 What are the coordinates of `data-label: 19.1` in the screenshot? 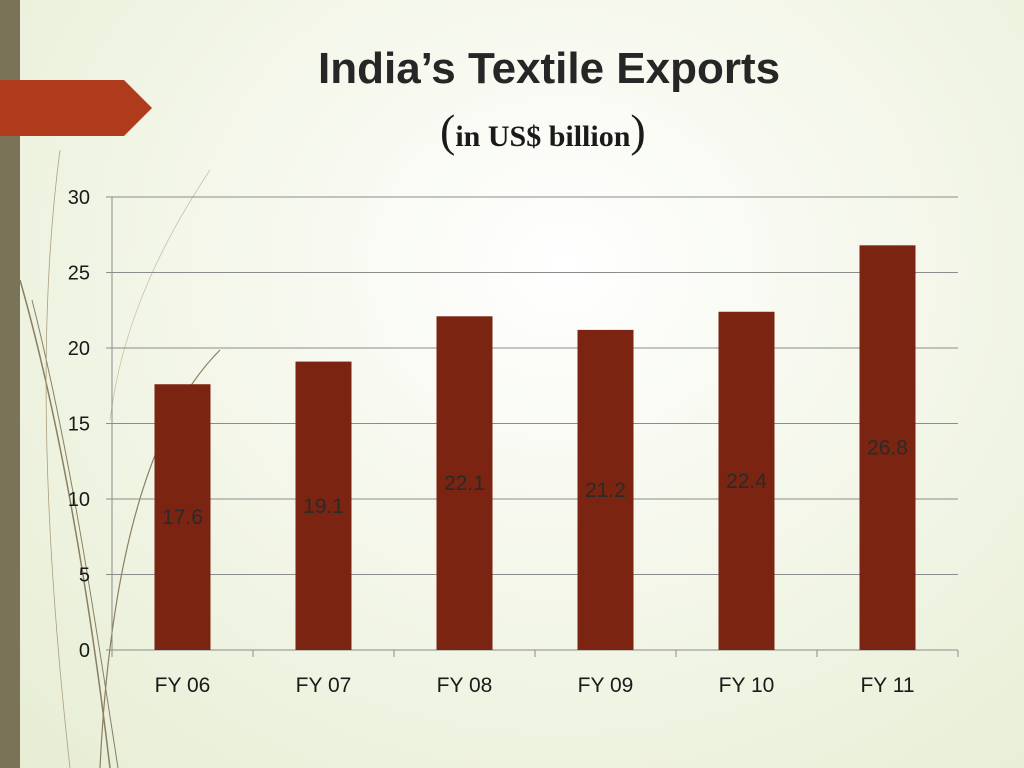 It's located at (323, 506).